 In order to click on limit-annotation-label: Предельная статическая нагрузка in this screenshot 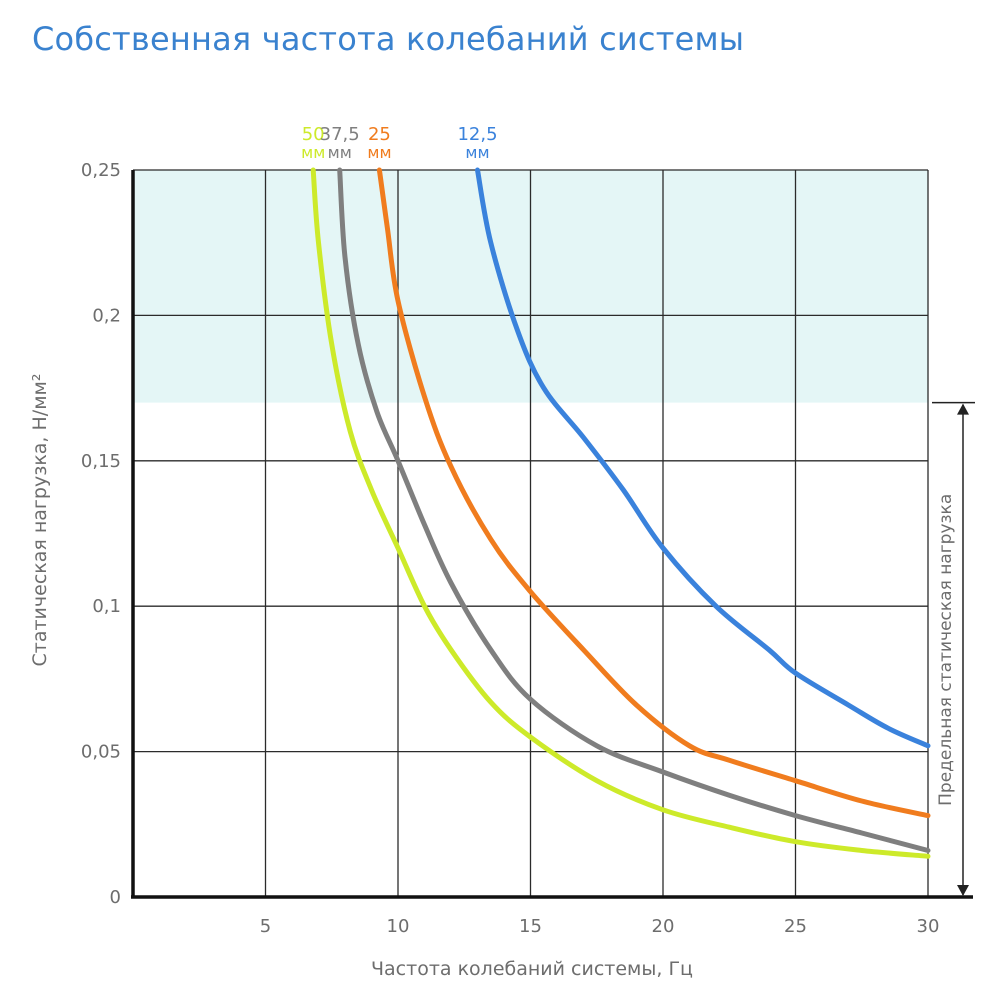, I will do `click(946, 650)`.